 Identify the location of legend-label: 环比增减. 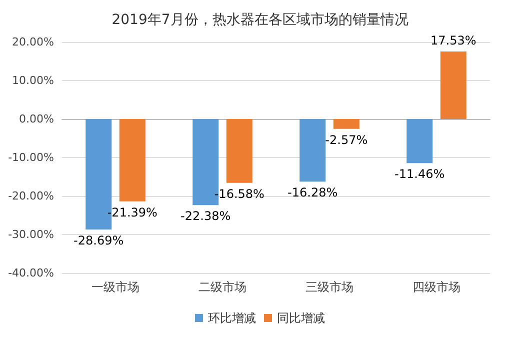
(232, 318).